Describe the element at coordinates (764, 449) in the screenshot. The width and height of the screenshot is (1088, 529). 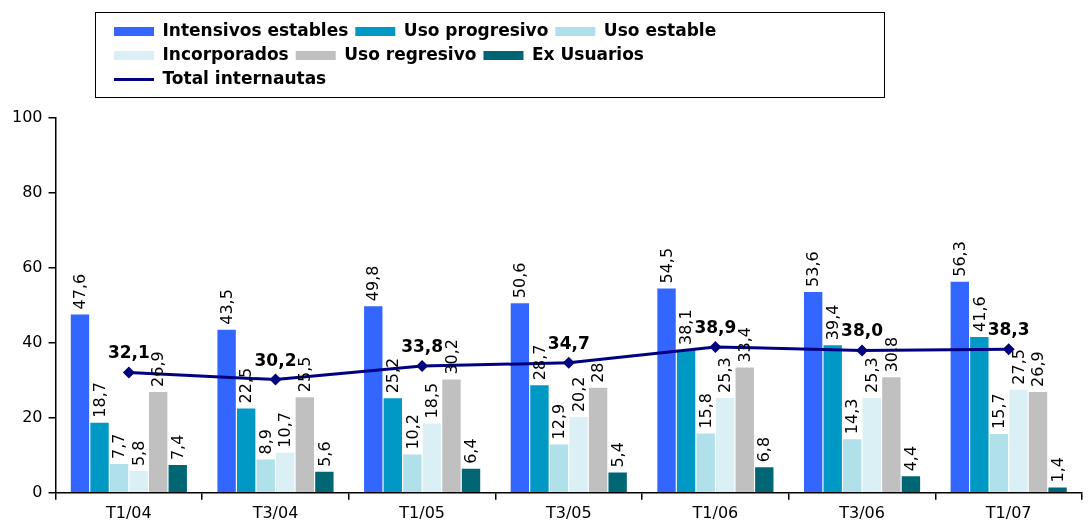
I see `data-label: 6,8` at that location.